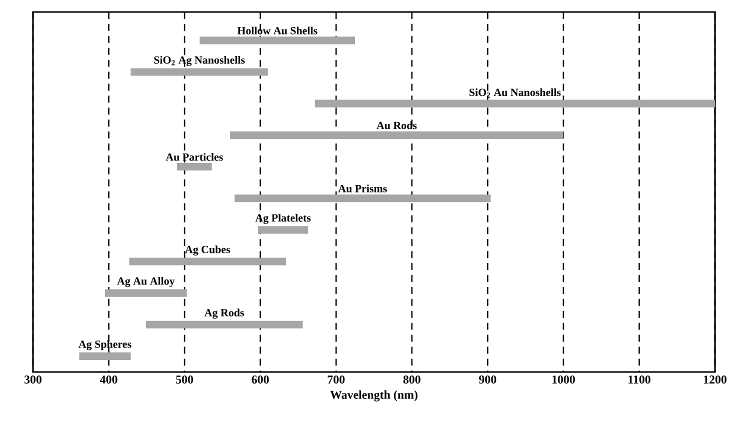  What do you see at coordinates (715, 380) in the screenshot?
I see `x-tick-label: 1200` at bounding box center [715, 380].